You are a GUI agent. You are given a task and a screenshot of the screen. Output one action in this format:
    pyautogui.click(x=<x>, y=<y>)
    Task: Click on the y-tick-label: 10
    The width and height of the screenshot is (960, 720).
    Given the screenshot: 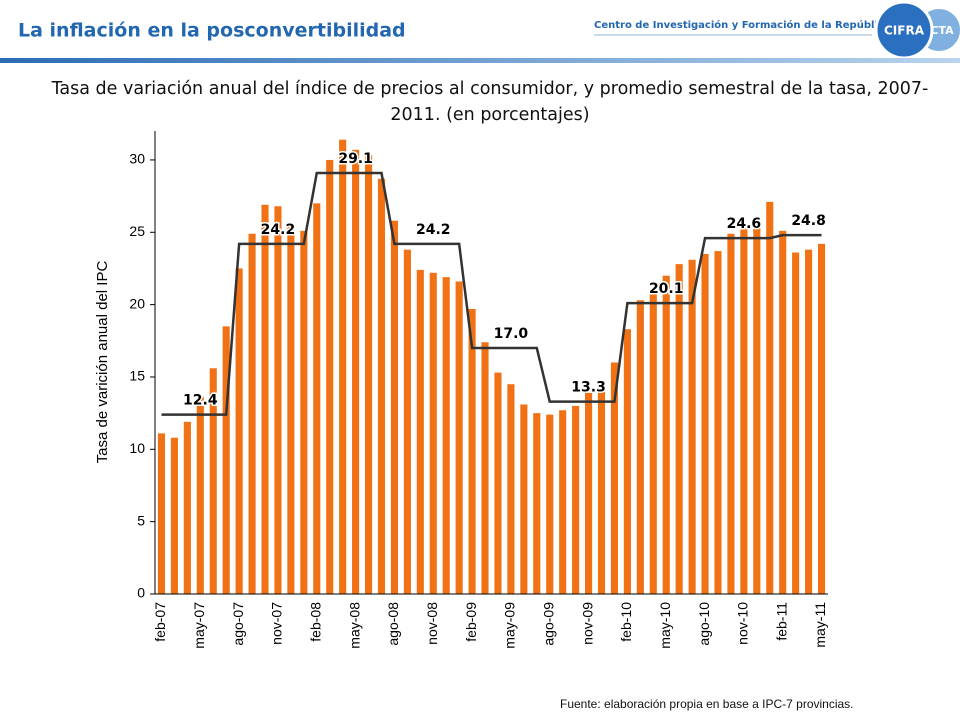 What is the action you would take?
    pyautogui.click(x=137, y=448)
    